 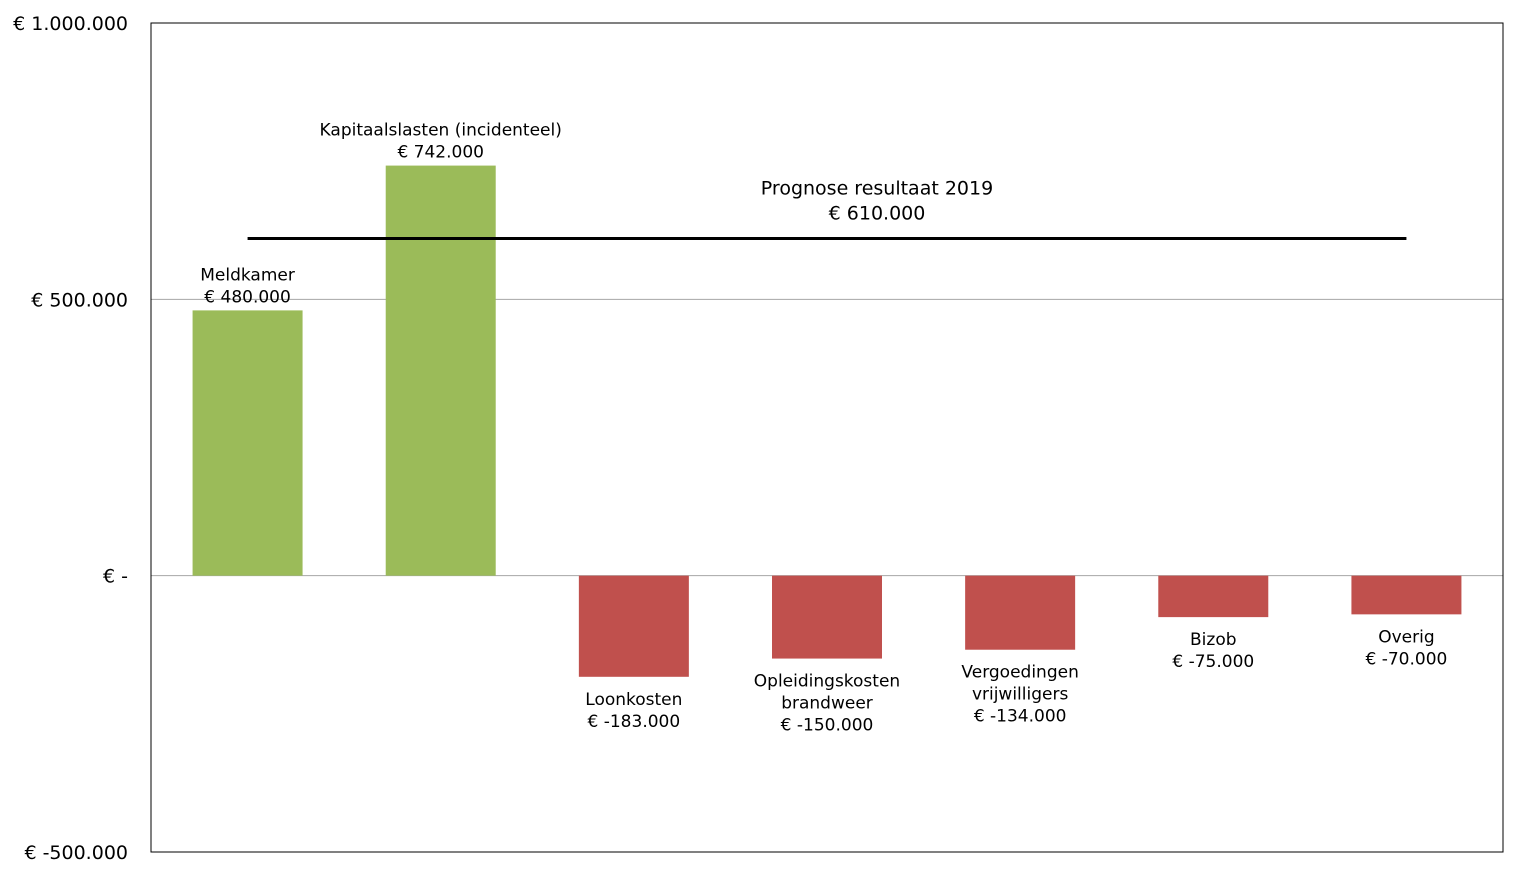 What do you see at coordinates (1407, 659) in the screenshot?
I see `bar-value-label: € -70.000` at bounding box center [1407, 659].